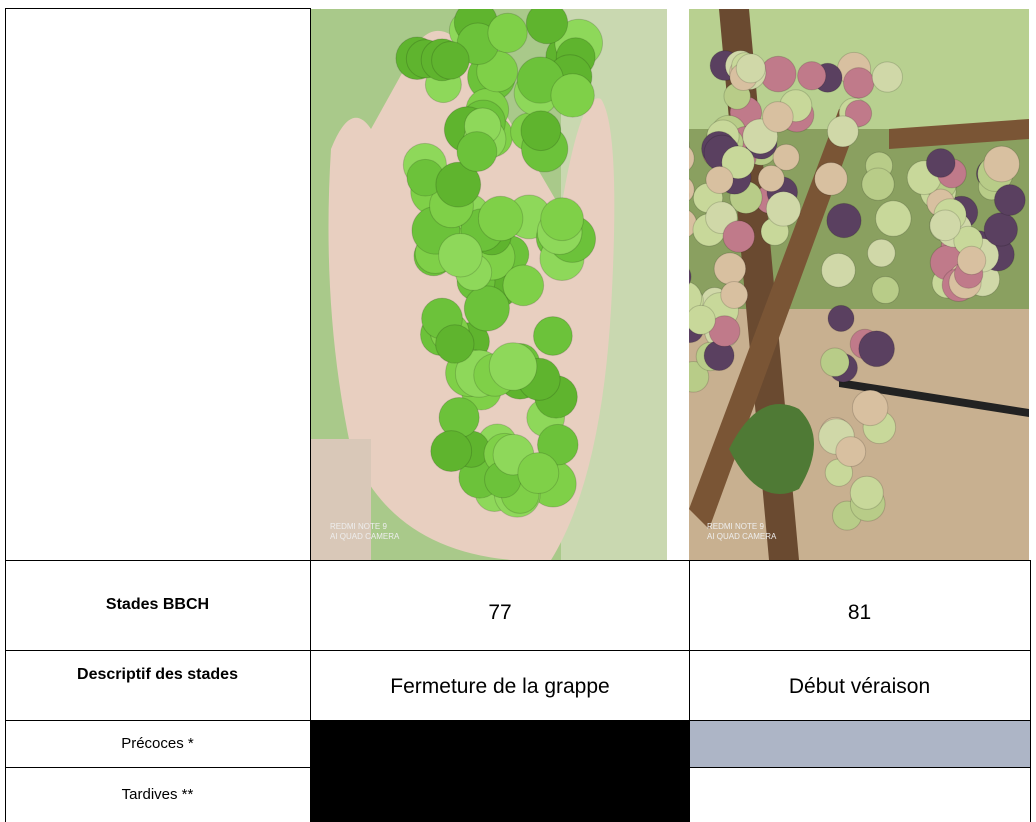  What do you see at coordinates (859, 686) in the screenshot?
I see `cell: Début véraison` at bounding box center [859, 686].